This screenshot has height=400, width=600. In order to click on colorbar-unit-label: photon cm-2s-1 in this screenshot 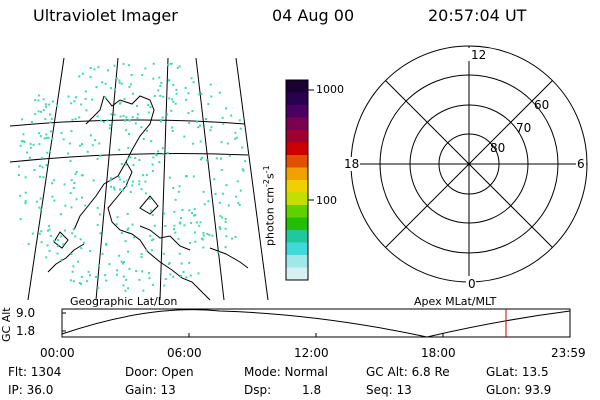, I will do `click(269, 205)`.